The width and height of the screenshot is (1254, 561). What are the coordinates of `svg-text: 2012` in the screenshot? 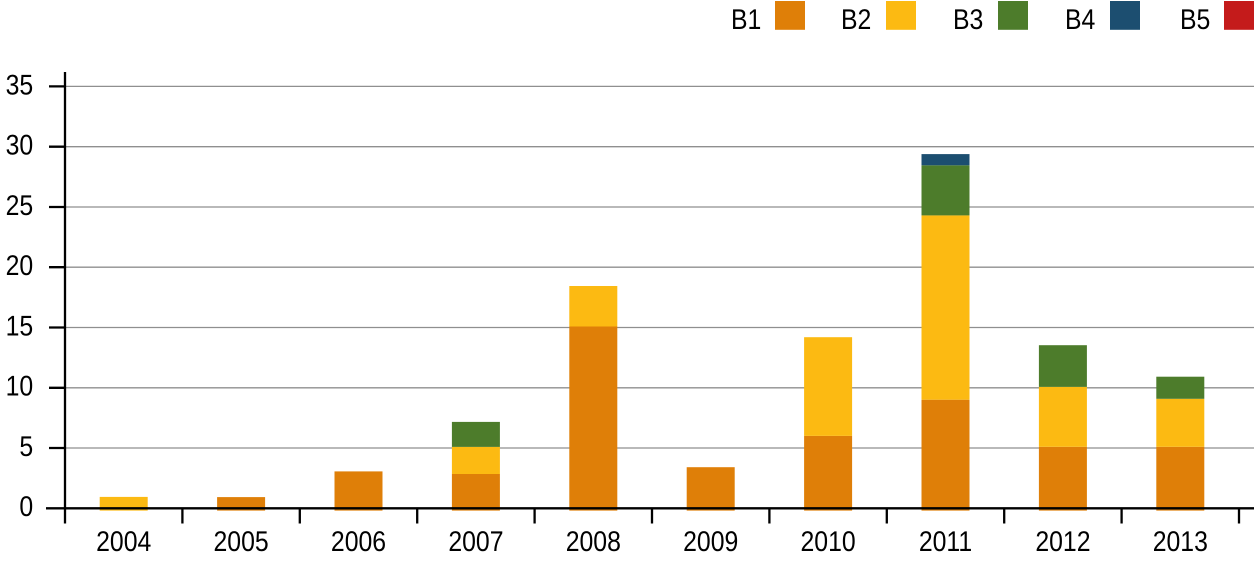 It's located at (1062, 542).